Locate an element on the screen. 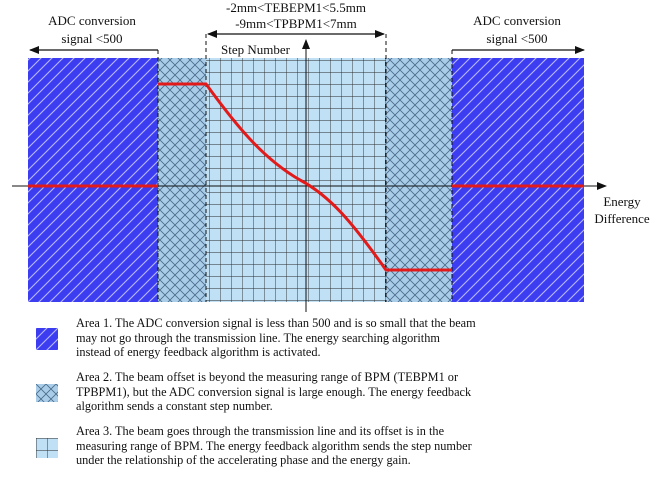  area2-left-region is located at coordinates (182, 180).